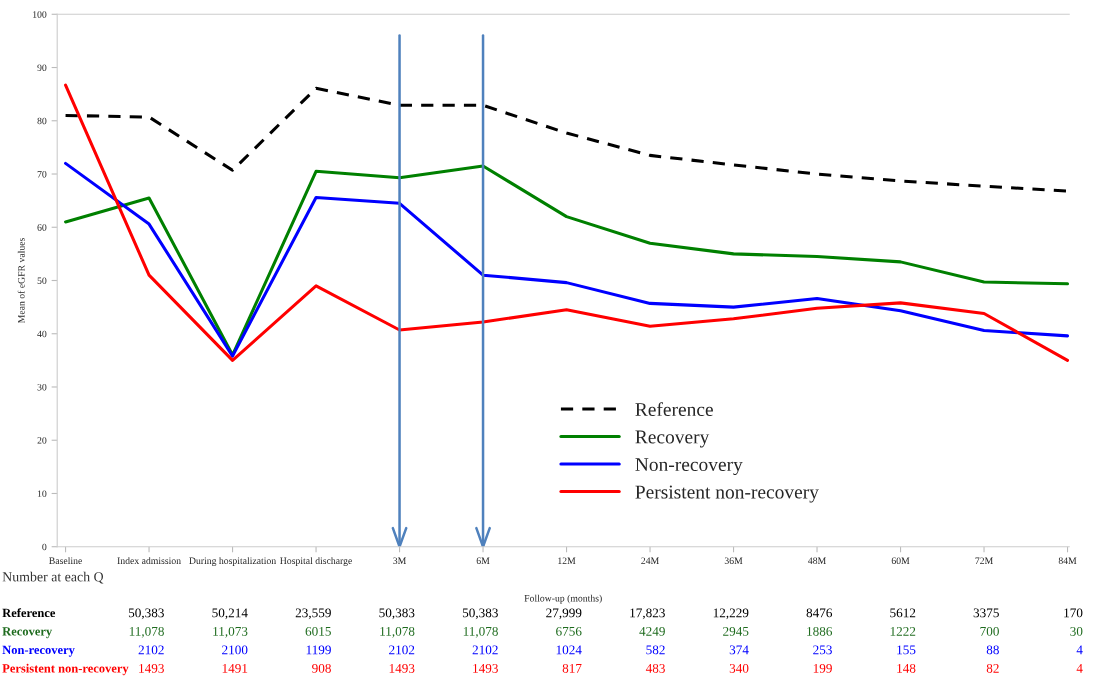 The height and width of the screenshot is (680, 1100). Describe the element at coordinates (900, 560) in the screenshot. I see `x-tick-label: 60M` at that location.